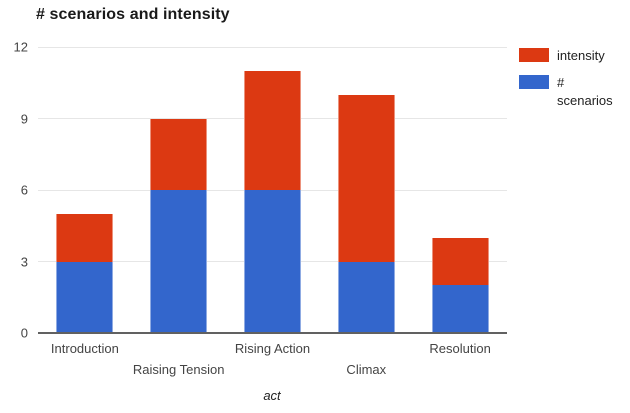  What do you see at coordinates (24, 190) in the screenshot?
I see `y-axis-tick-label: 6` at bounding box center [24, 190].